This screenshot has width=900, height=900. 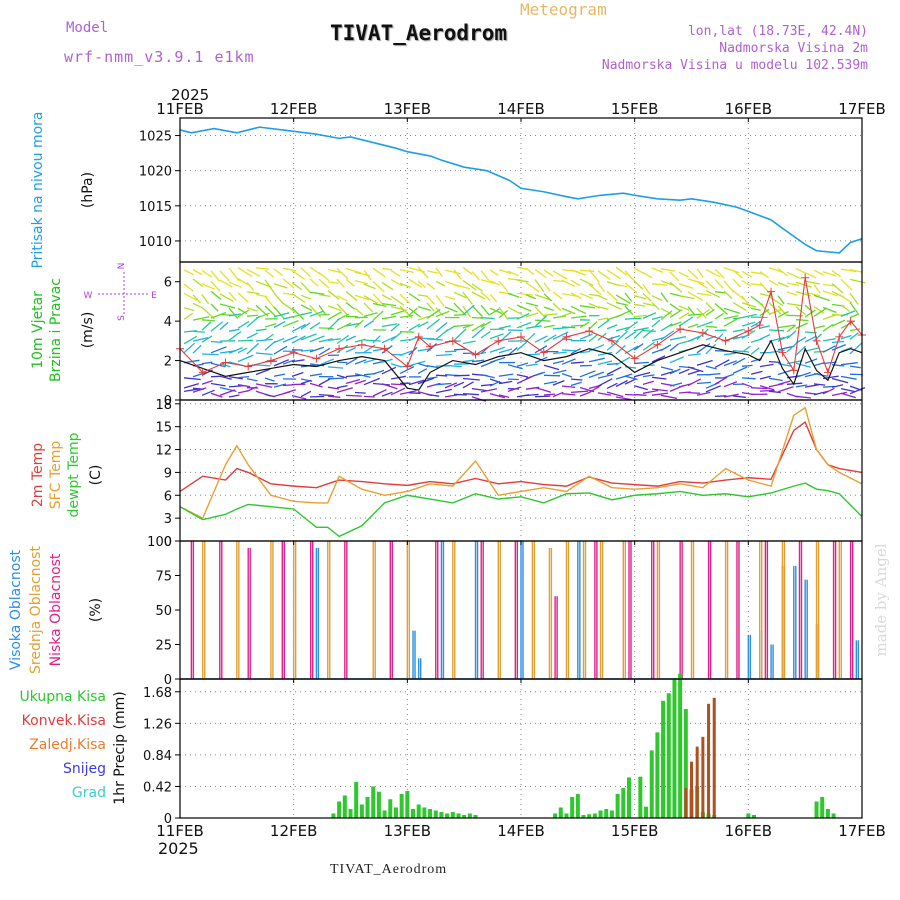 What do you see at coordinates (168, 496) in the screenshot?
I see `temp-tick-label: 6` at bounding box center [168, 496].